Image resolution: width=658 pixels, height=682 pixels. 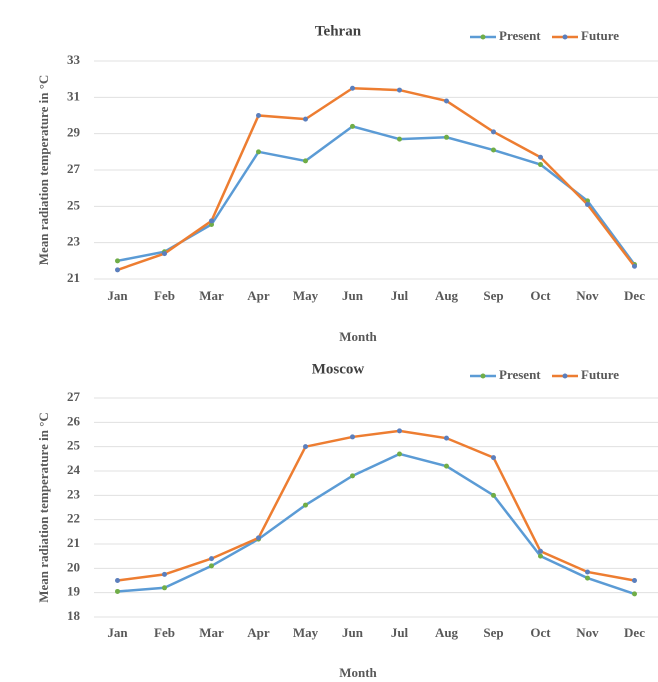 What do you see at coordinates (74, 132) in the screenshot?
I see `y-tick-label: 29` at bounding box center [74, 132].